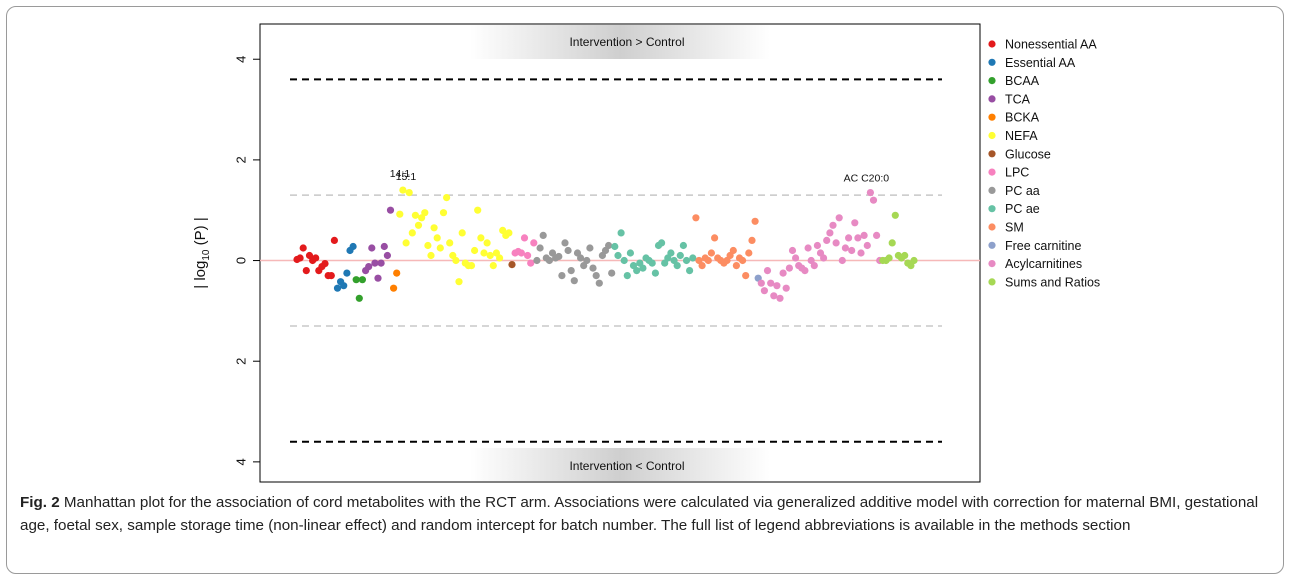 This screenshot has width=1290, height=580. Describe the element at coordinates (1043, 246) in the screenshot. I see `legend-label: Free carnitine` at that location.